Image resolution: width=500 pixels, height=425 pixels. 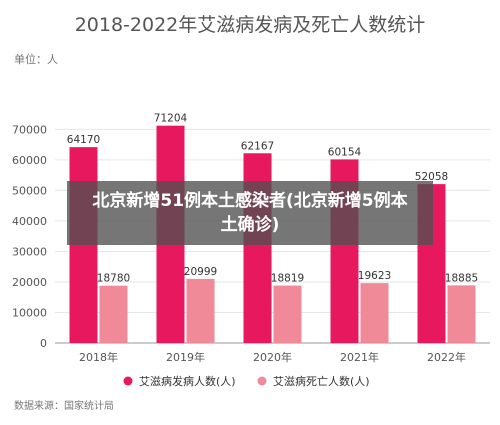 What do you see at coordinates (187, 381) in the screenshot?
I see `legend-label: 艾滋病发病人数(人)` at bounding box center [187, 381].